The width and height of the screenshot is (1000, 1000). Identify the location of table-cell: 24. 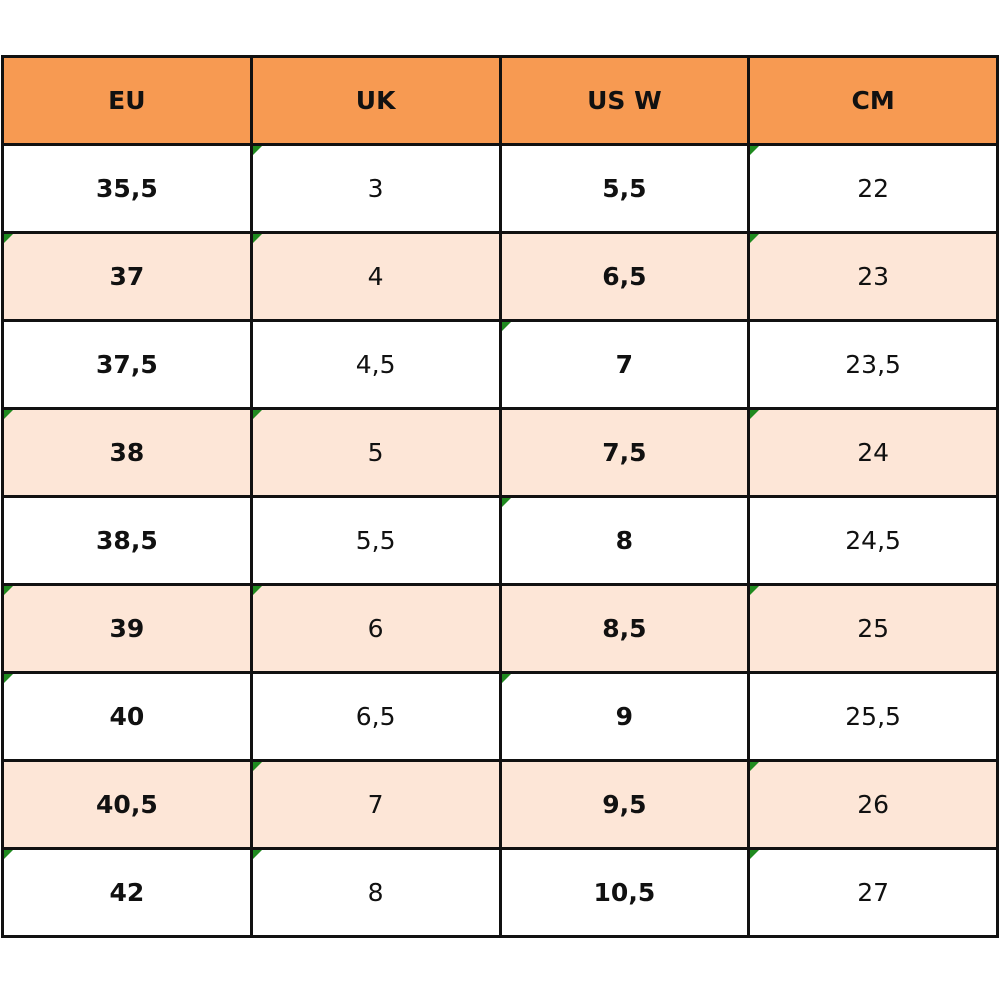
(873, 452).